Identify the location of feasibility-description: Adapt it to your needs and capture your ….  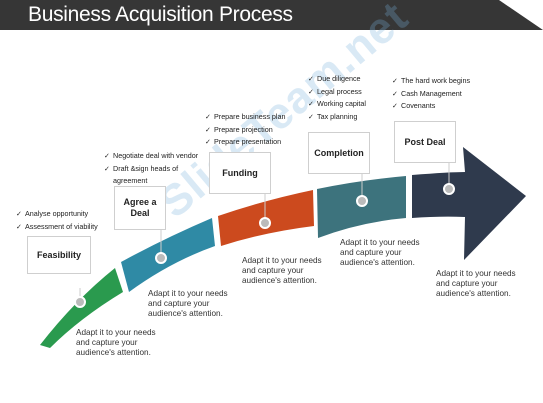
(116, 342).